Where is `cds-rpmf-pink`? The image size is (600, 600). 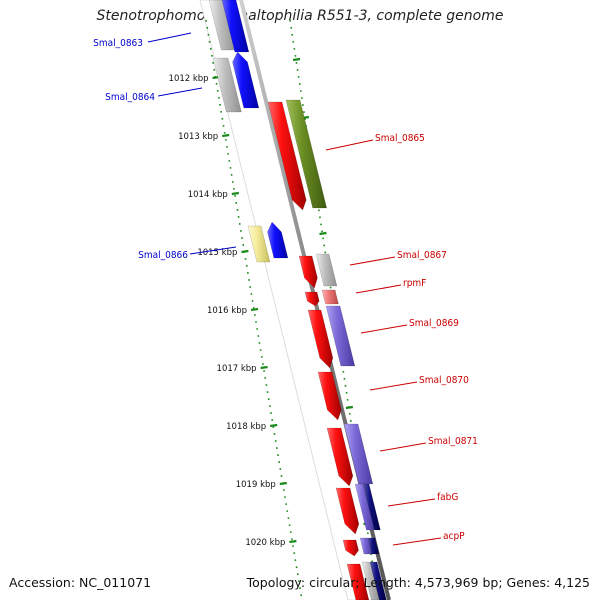
cds-rpmf-pink is located at coordinates (330, 297).